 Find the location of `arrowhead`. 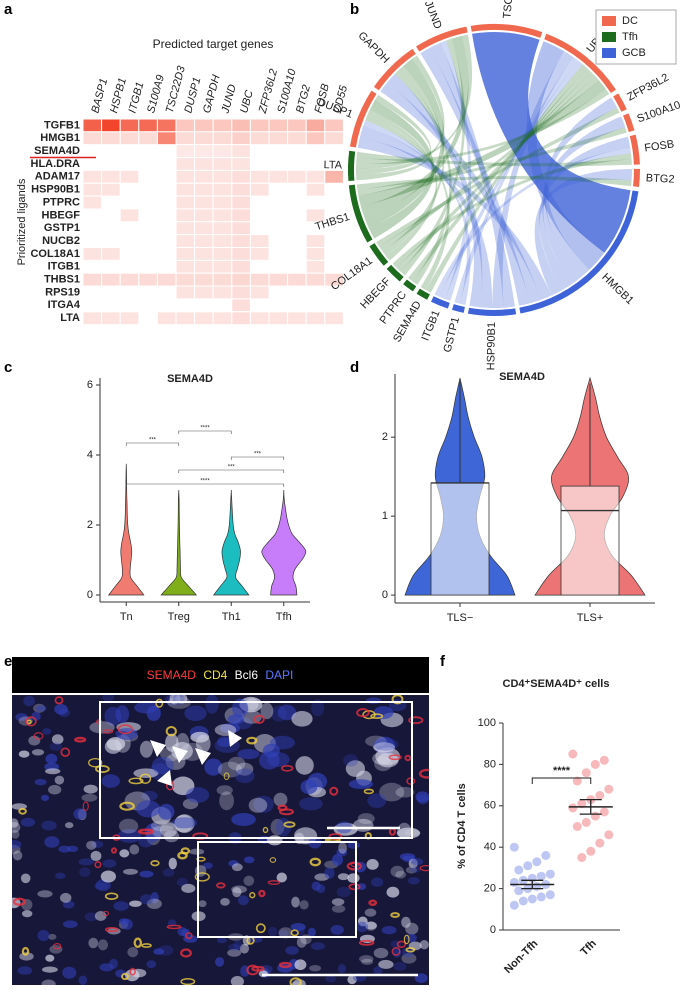

arrowhead is located at coordinates (203, 756).